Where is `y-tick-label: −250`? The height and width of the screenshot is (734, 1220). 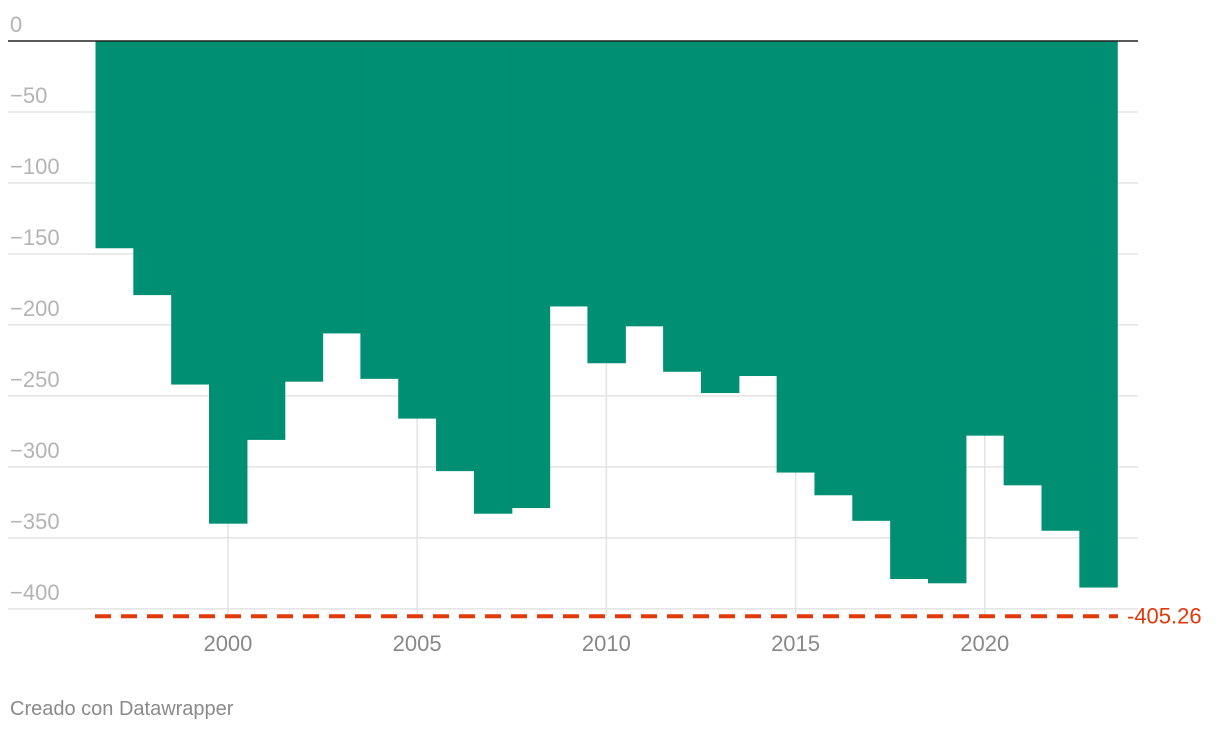 y-tick-label: −250 is located at coordinates (35, 379).